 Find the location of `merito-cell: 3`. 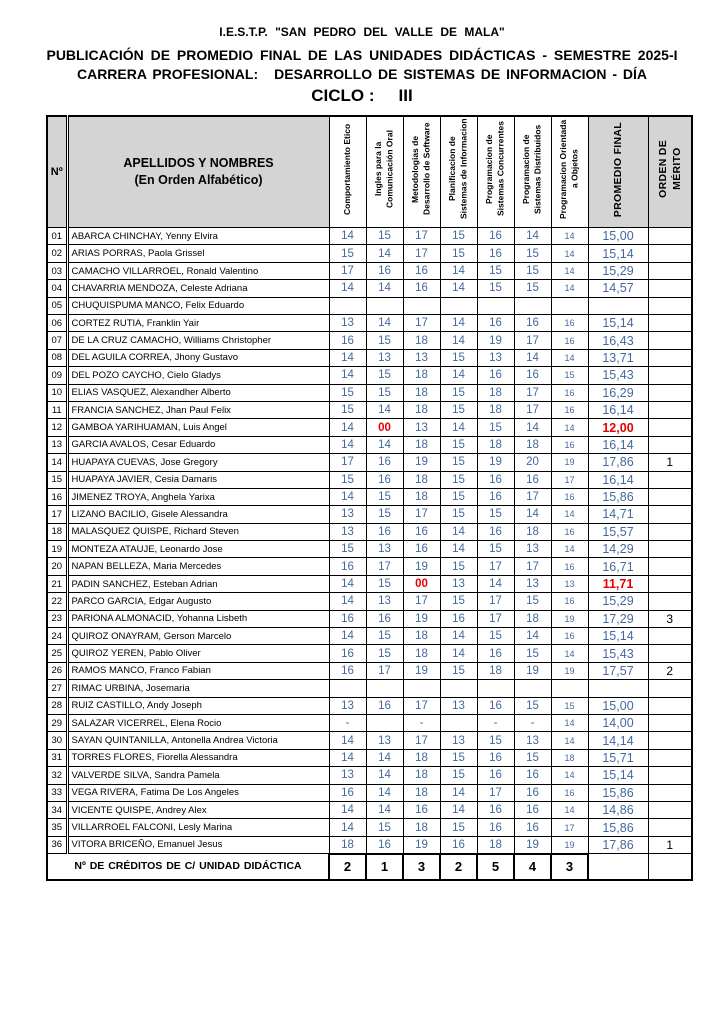

merito-cell: 3 is located at coordinates (670, 619).